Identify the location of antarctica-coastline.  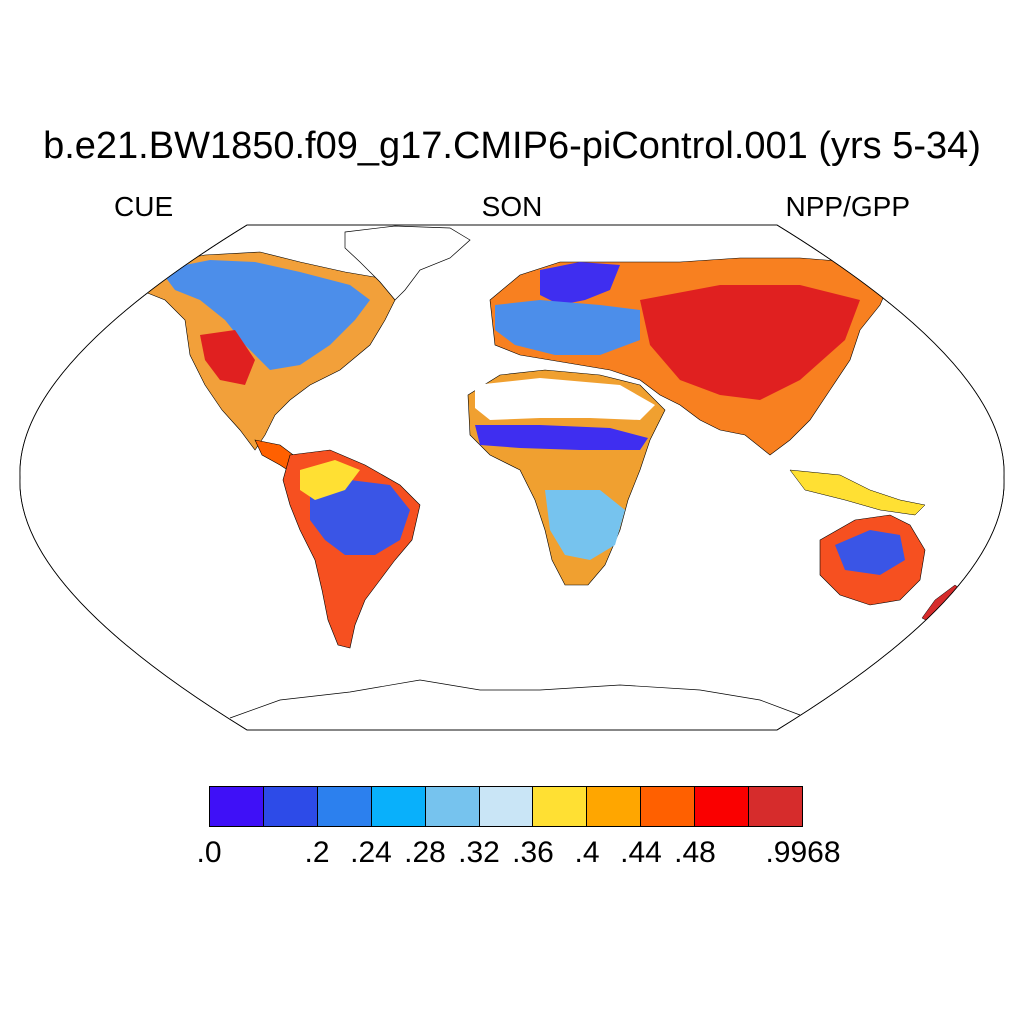
(515, 699).